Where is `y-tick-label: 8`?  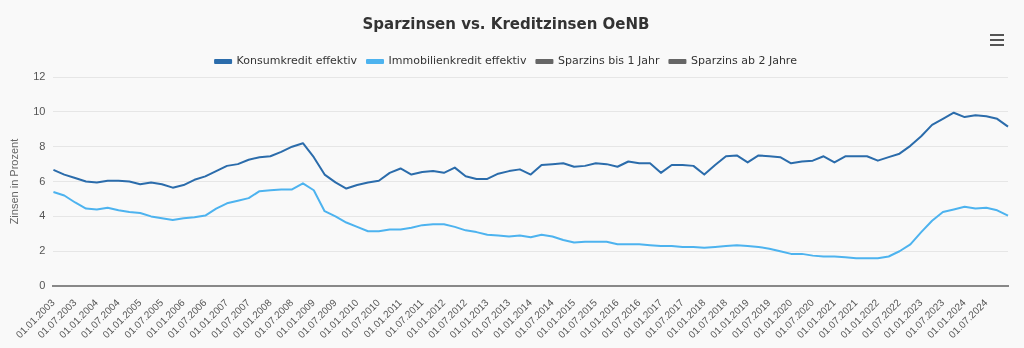
y-tick-label: 8 is located at coordinates (42, 145).